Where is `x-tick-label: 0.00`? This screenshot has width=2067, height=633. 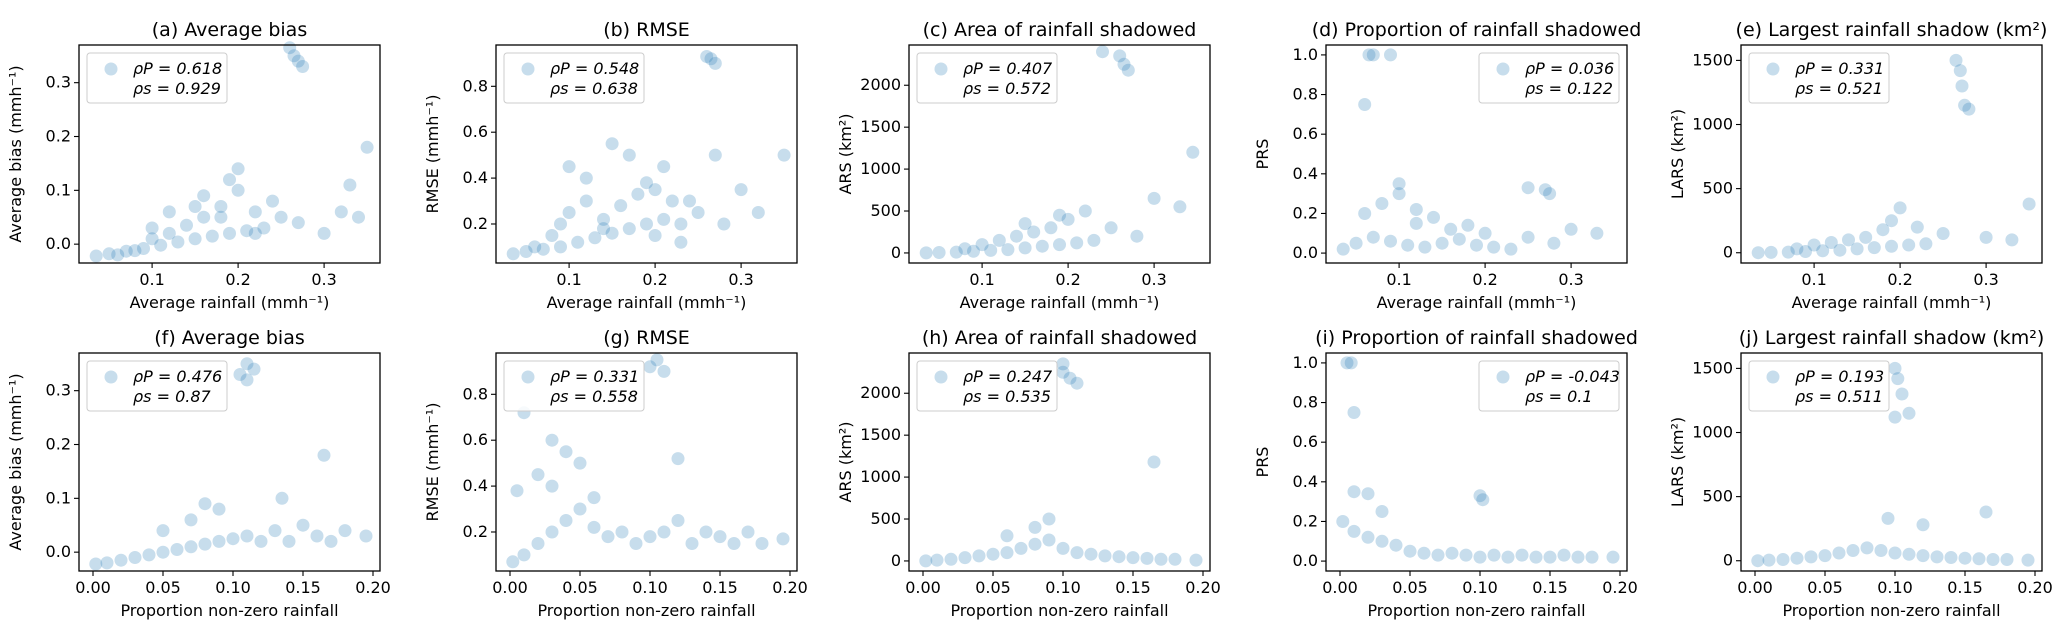
x-tick-label: 0.00 is located at coordinates (923, 587).